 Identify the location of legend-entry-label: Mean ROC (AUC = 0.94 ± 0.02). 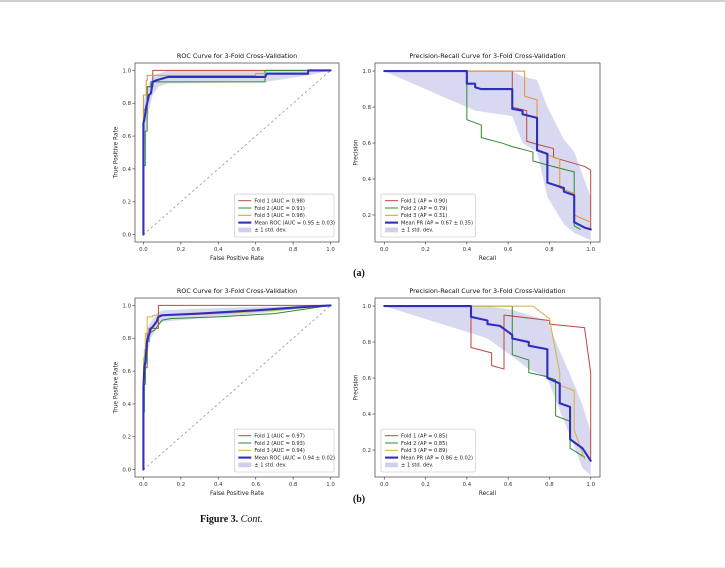
(294, 458).